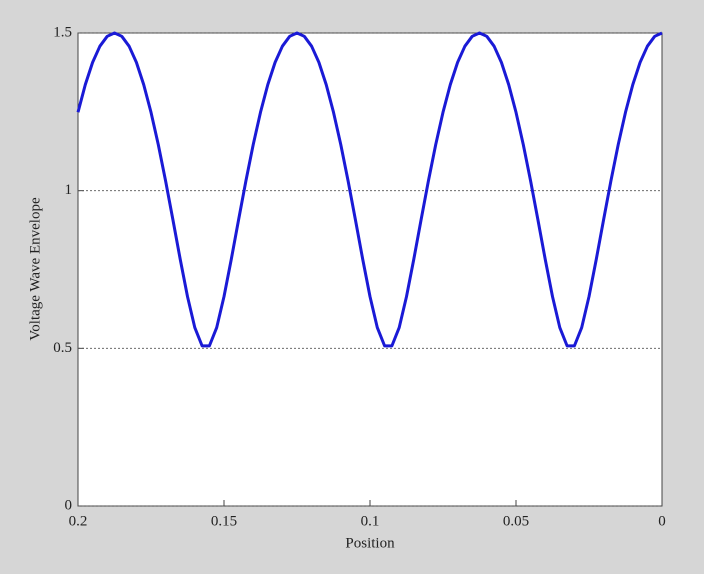 The image size is (704, 574). What do you see at coordinates (69, 505) in the screenshot?
I see `y-tick-label: 0` at bounding box center [69, 505].